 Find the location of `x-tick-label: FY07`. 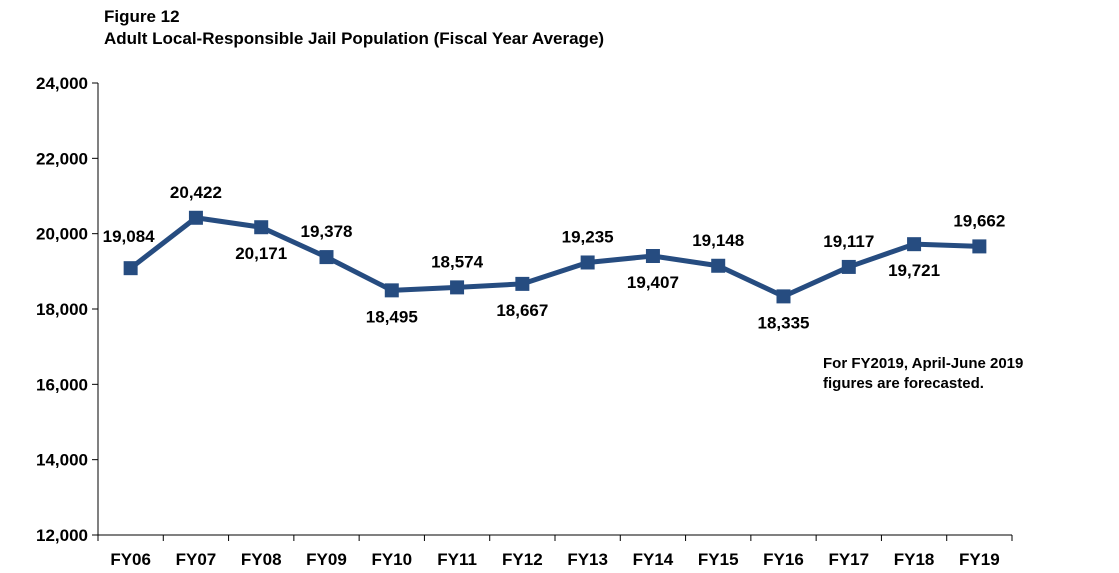

x-tick-label: FY07 is located at coordinates (196, 559).